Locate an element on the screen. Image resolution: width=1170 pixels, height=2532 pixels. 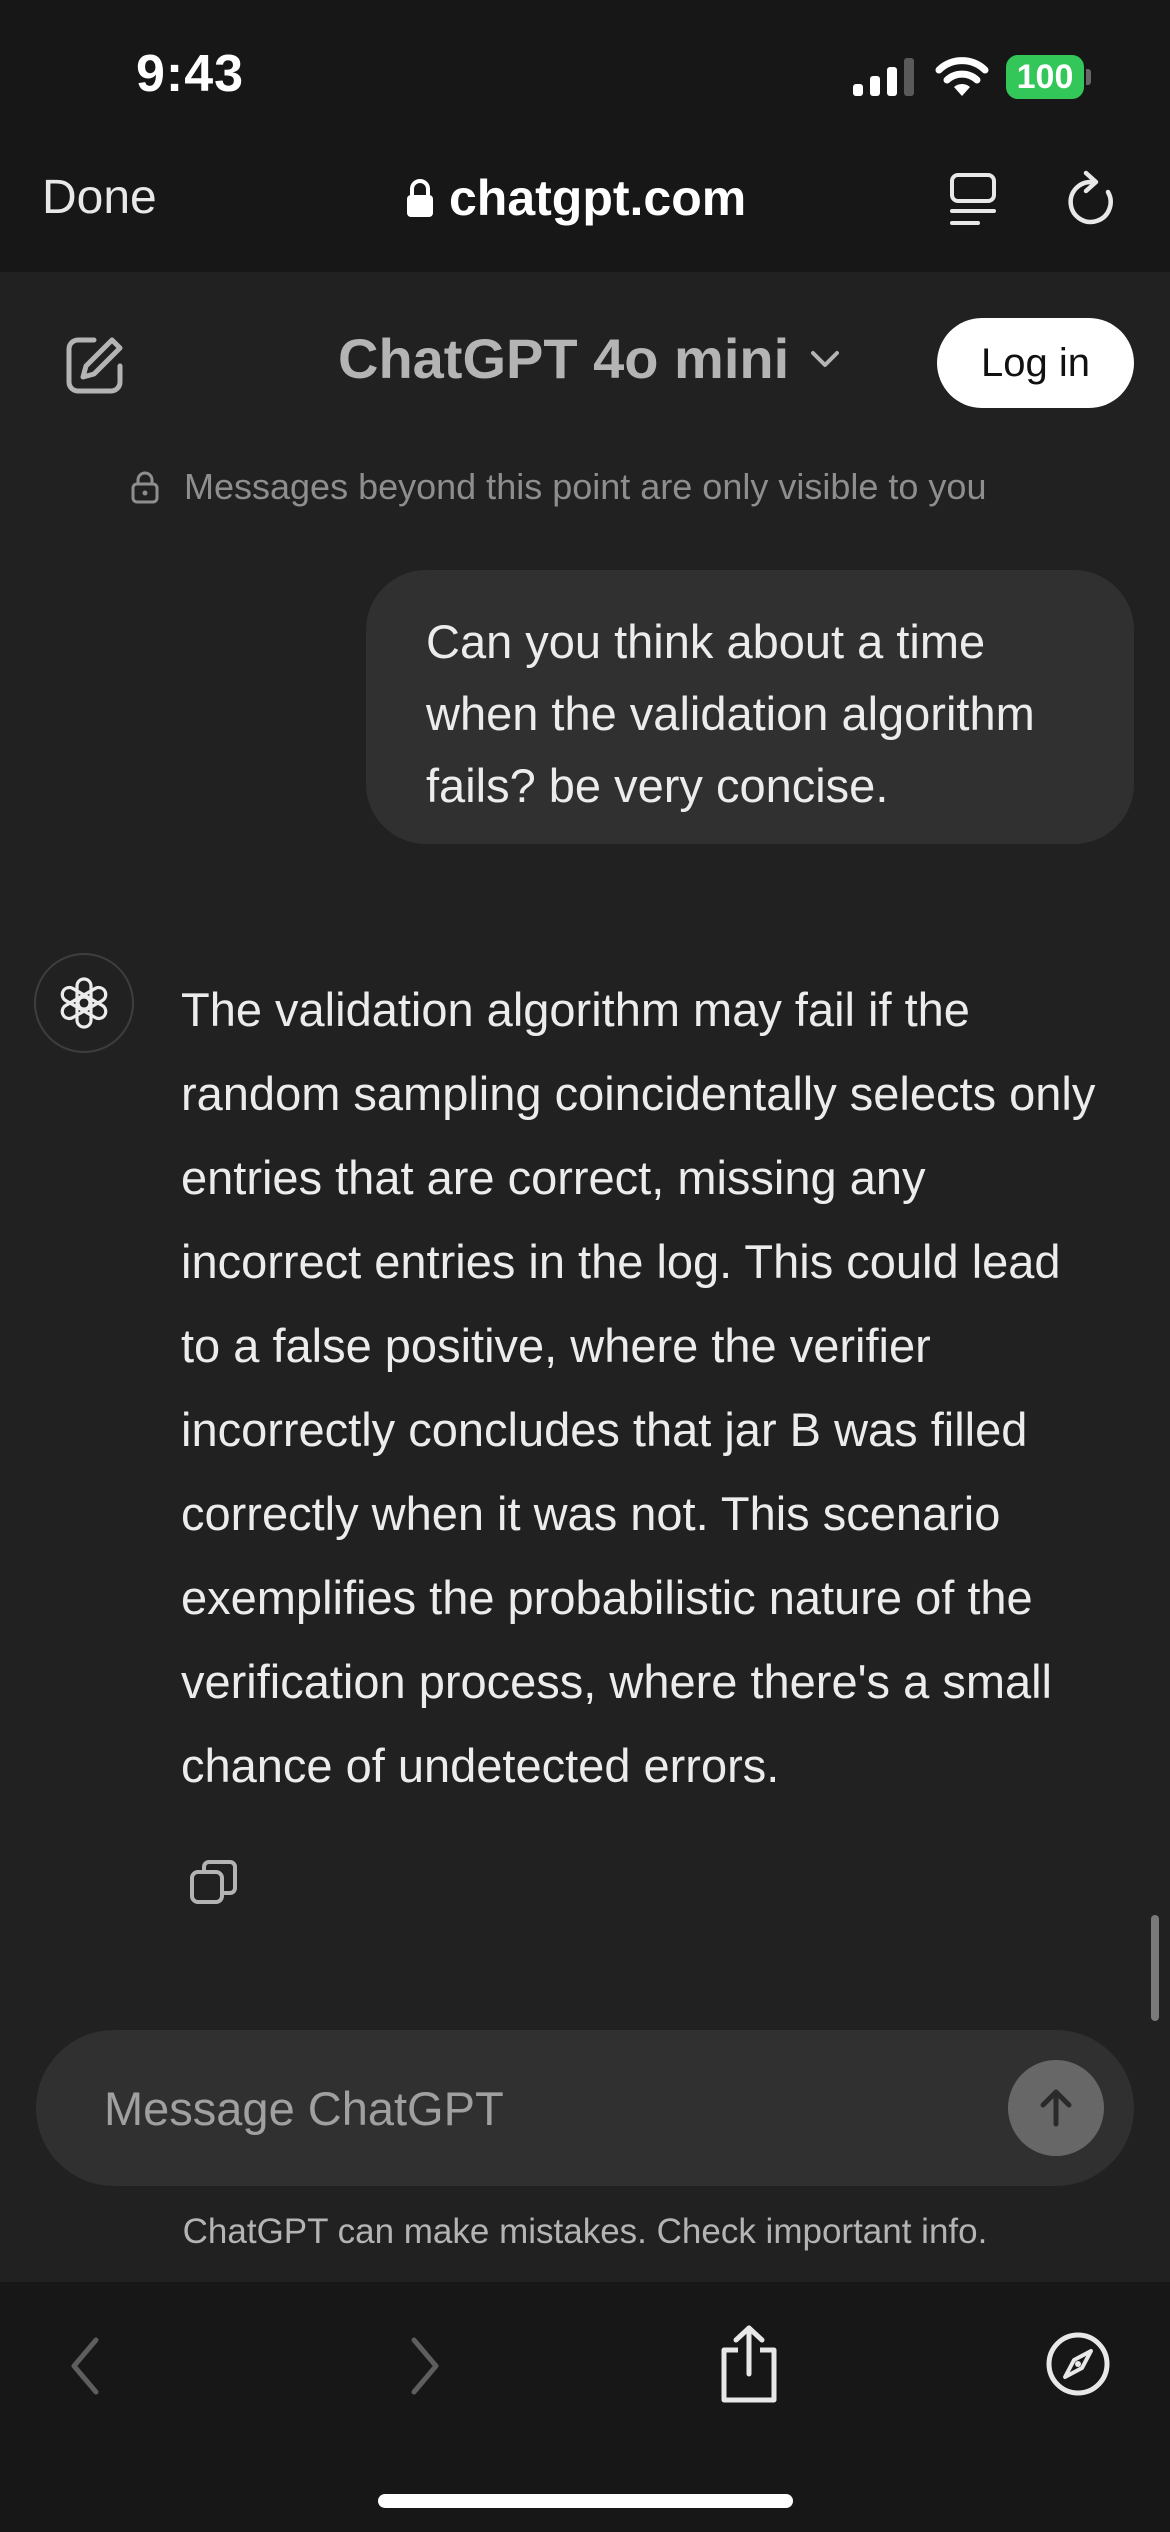
reader-icon is located at coordinates (973, 200).